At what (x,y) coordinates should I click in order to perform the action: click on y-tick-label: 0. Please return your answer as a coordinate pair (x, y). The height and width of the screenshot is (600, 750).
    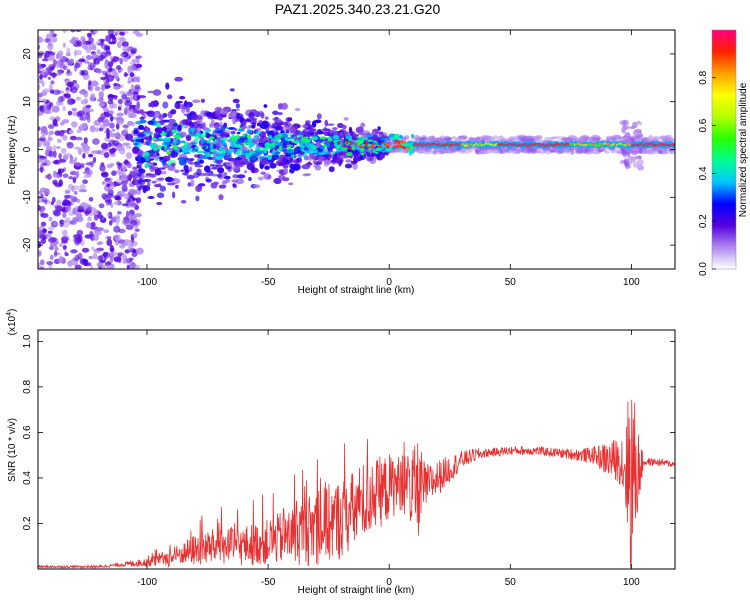
    Looking at the image, I should click on (27, 149).